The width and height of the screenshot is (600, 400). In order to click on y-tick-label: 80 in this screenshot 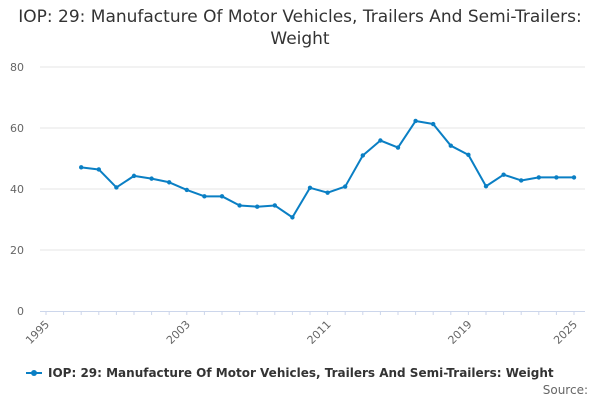, I will do `click(17, 67)`.